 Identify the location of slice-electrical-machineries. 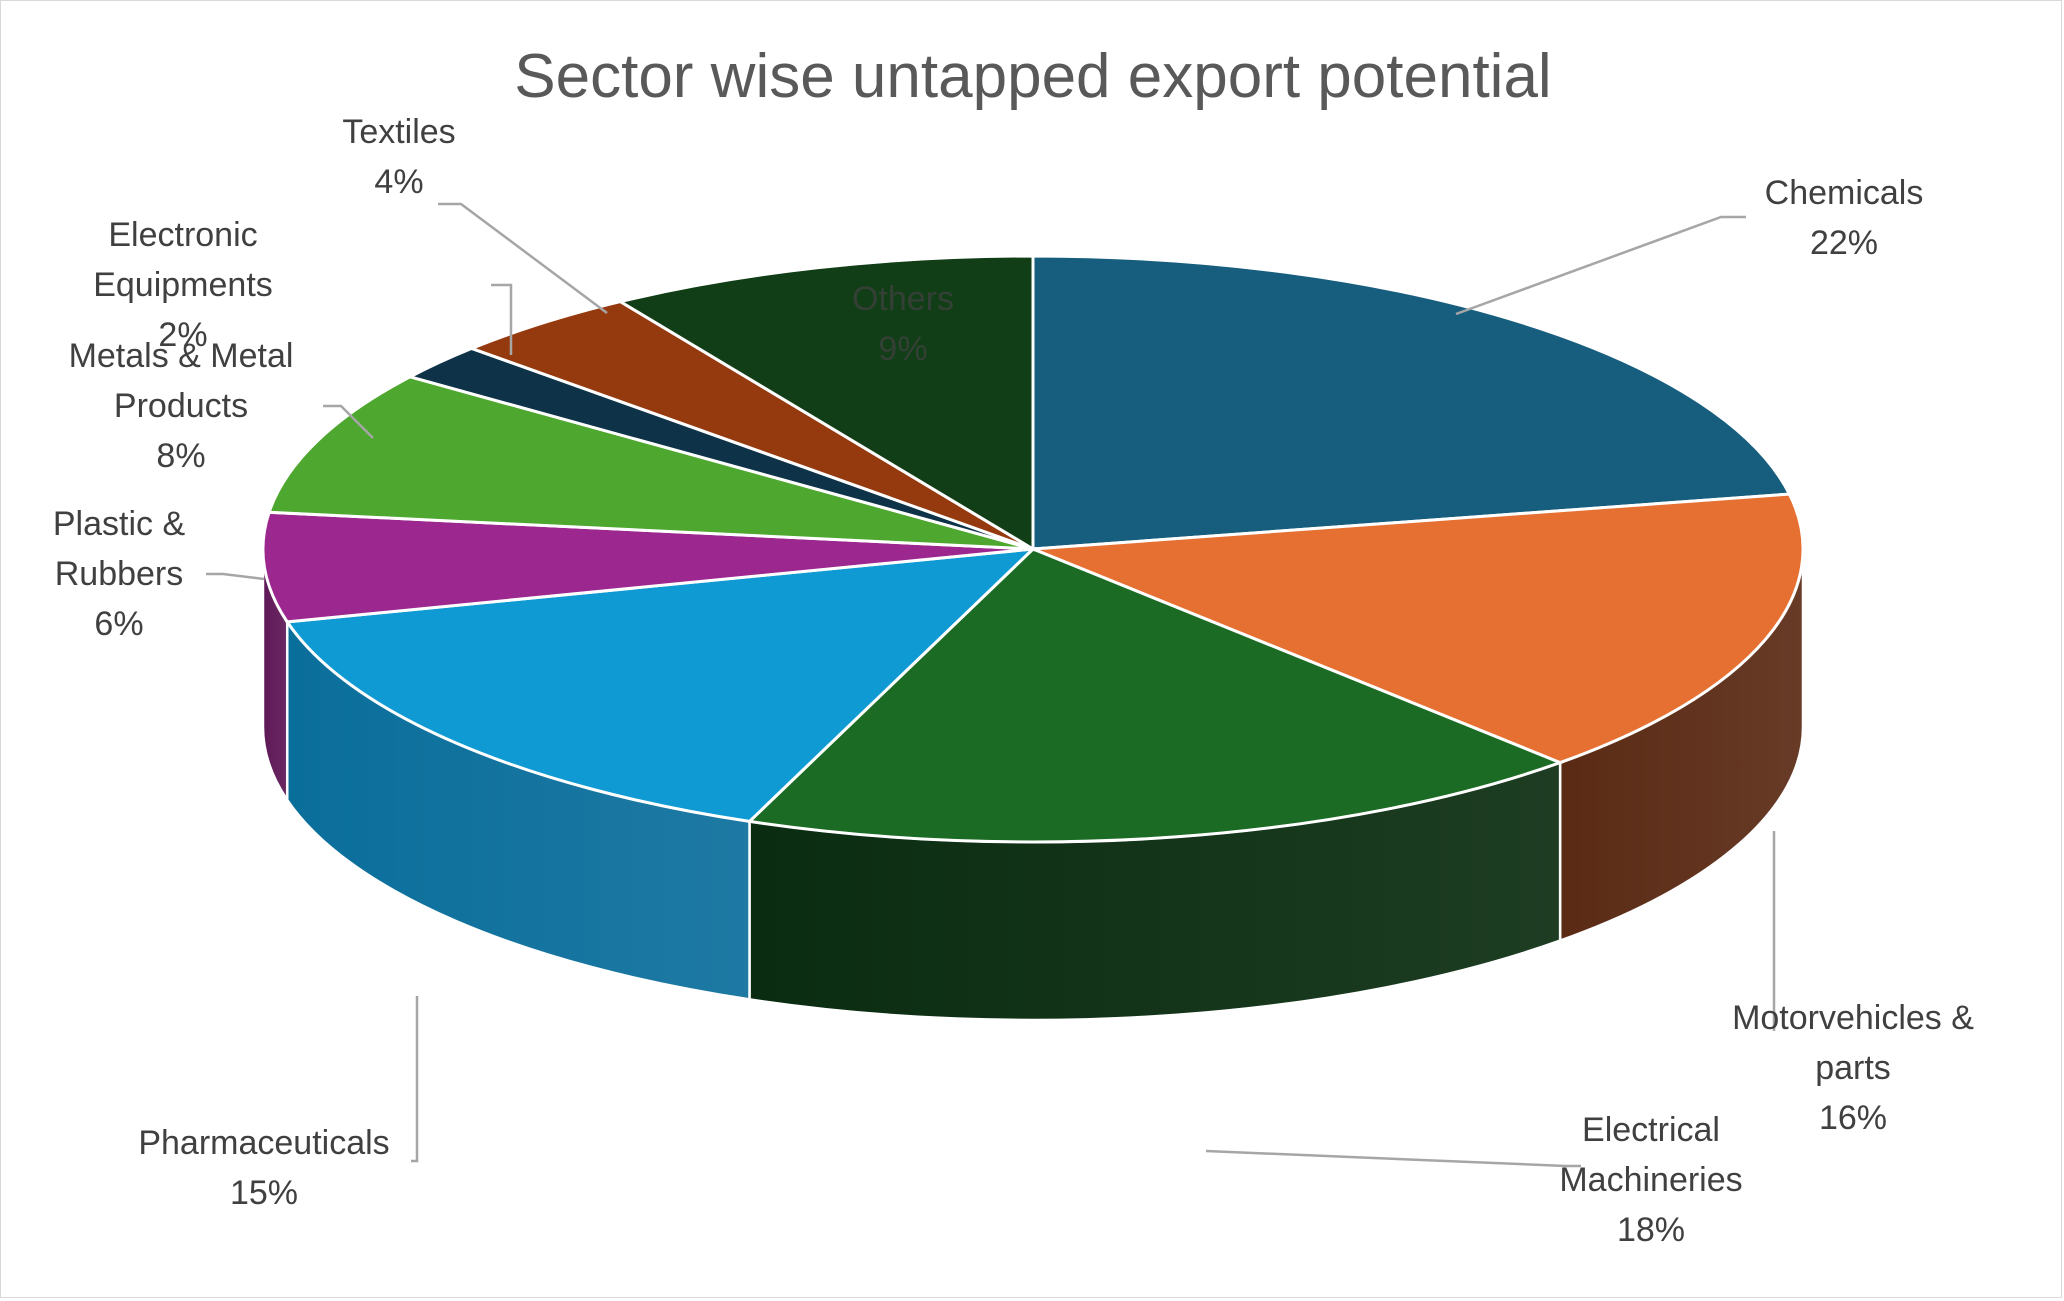
(1155, 695).